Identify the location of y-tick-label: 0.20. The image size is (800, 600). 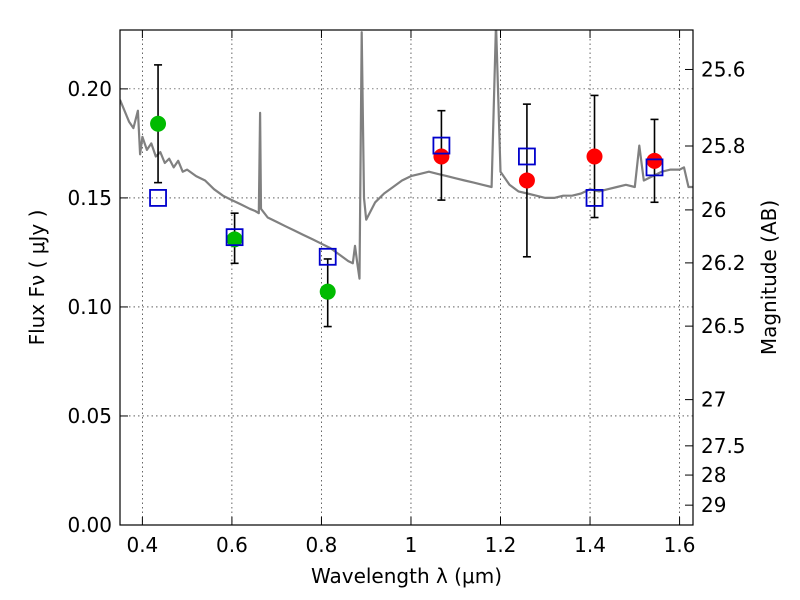
(89, 89).